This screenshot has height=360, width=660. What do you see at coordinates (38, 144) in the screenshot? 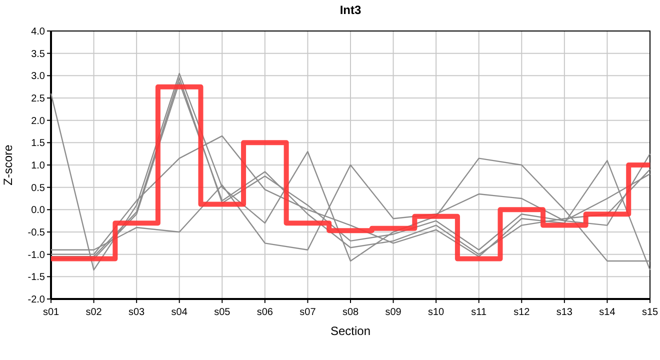
I see `y-tick-label: 1.5` at bounding box center [38, 144].